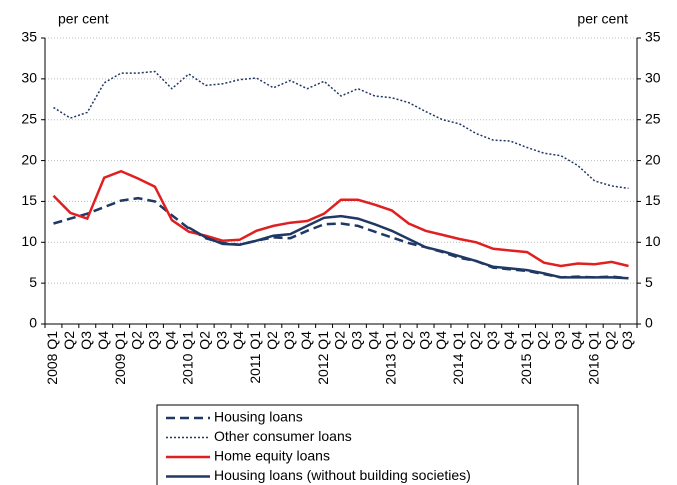 The width and height of the screenshot is (677, 485). Describe the element at coordinates (390, 358) in the screenshot. I see `x-tick-label: 2013 Q1` at that location.